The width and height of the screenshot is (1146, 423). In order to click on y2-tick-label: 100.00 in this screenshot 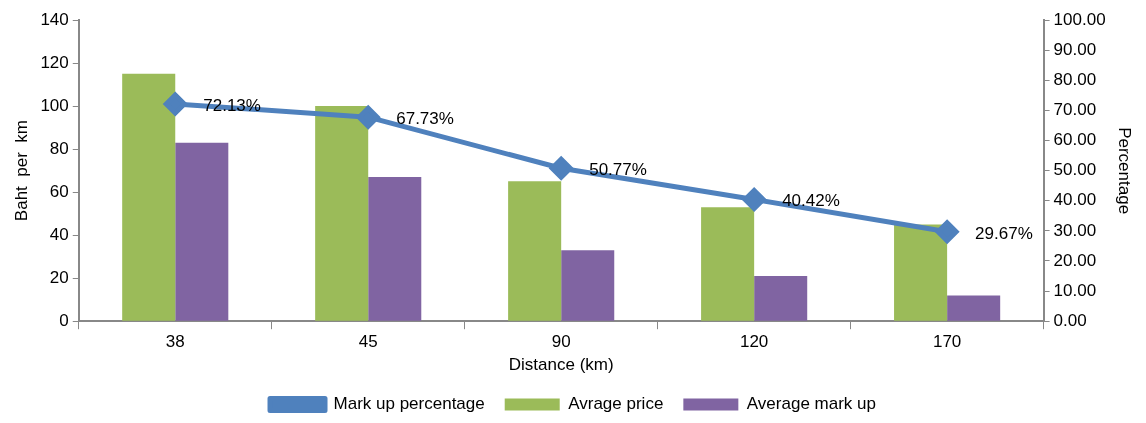, I will do `click(1079, 19)`.